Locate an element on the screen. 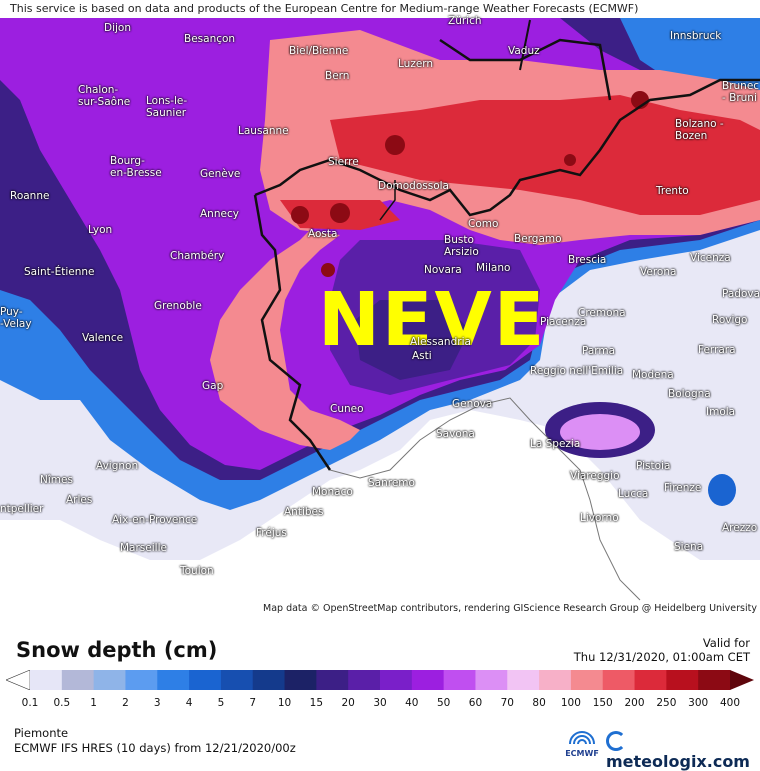 The height and width of the screenshot is (771, 760). city-label: Padova is located at coordinates (741, 294).